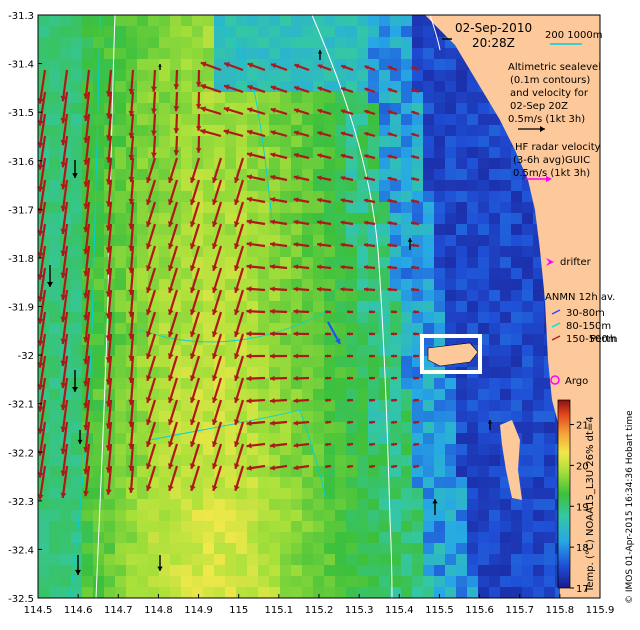  I want to click on altimetry-velocity-arrow-head, so click(50, 284).